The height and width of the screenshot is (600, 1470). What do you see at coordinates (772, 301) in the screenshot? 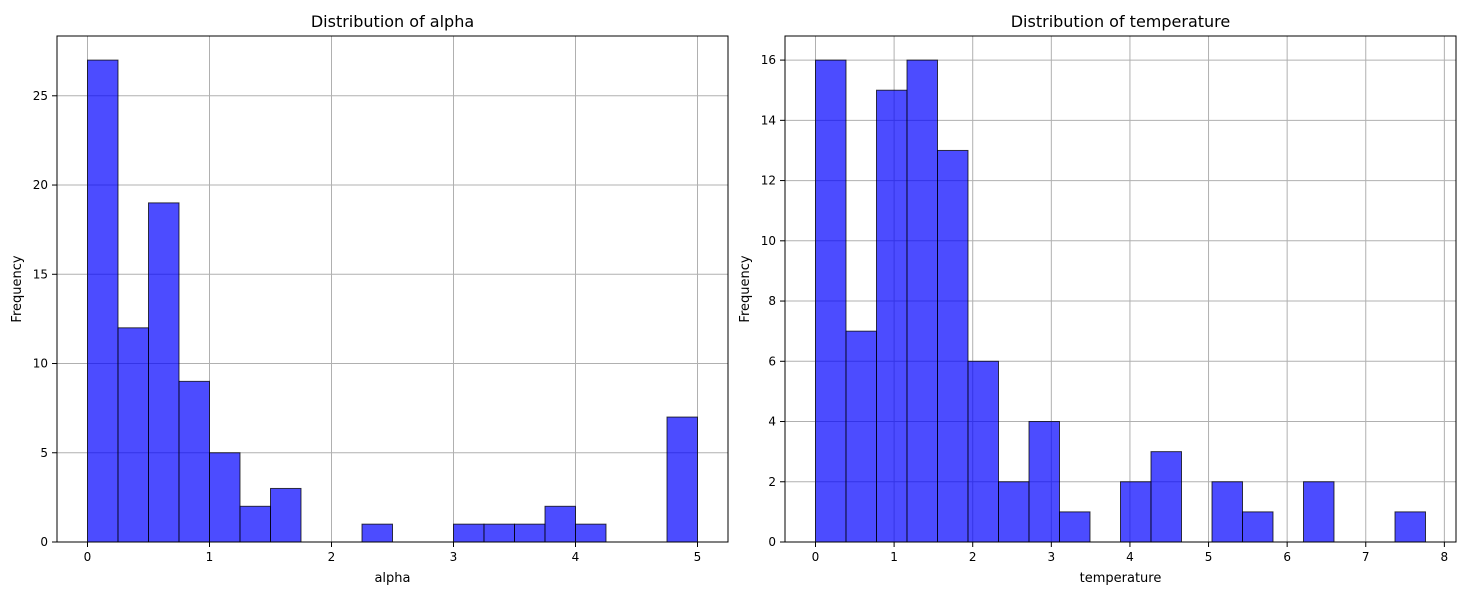
I see `temperature-y-tick-label: 8` at bounding box center [772, 301].